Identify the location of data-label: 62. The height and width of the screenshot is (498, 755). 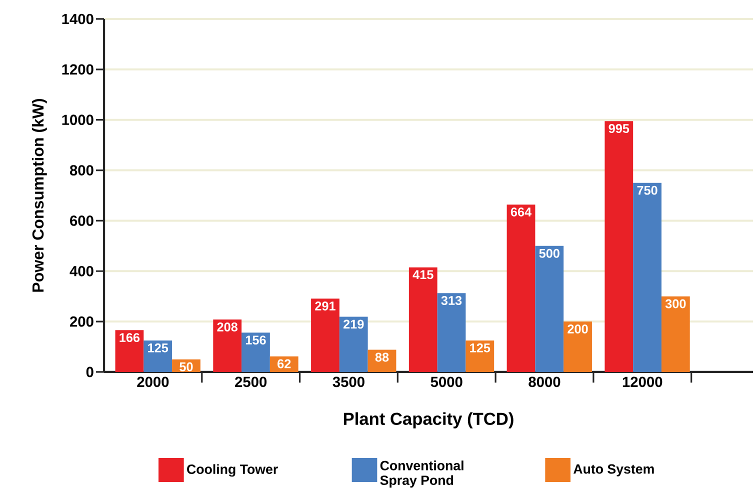
(284, 363).